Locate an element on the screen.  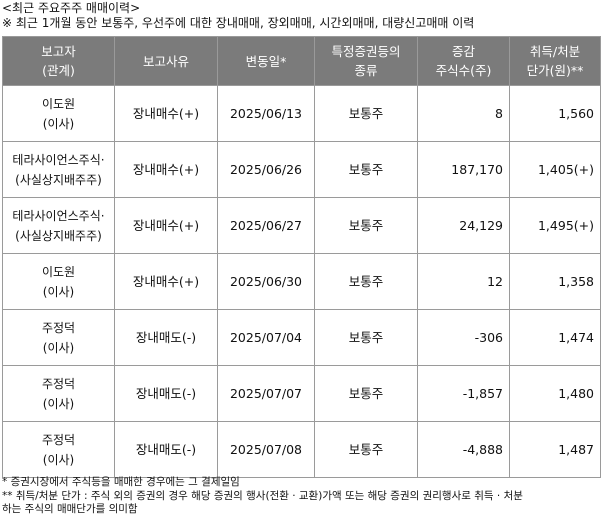
header-reason: 보고사유 is located at coordinates (166, 61).